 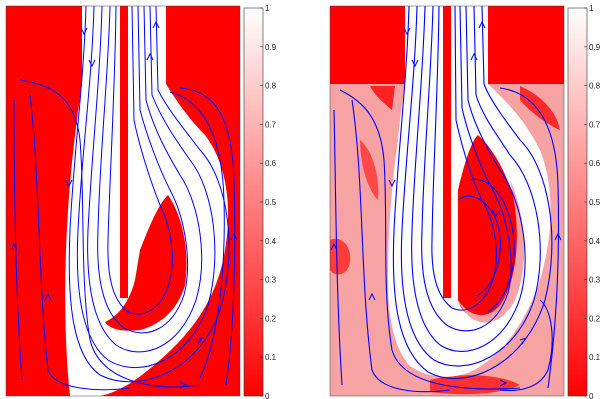 What do you see at coordinates (595, 47) in the screenshot?
I see `right-colorbar-tick-label: 0.9` at bounding box center [595, 47].